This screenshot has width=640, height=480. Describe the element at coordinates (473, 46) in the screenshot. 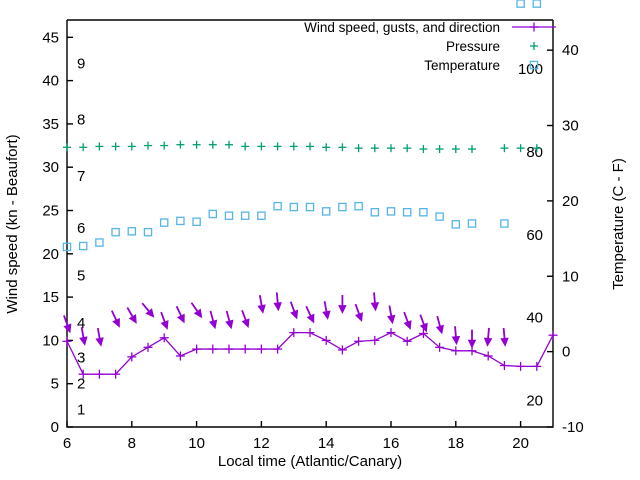

I see `legend-label: Pressure` at that location.